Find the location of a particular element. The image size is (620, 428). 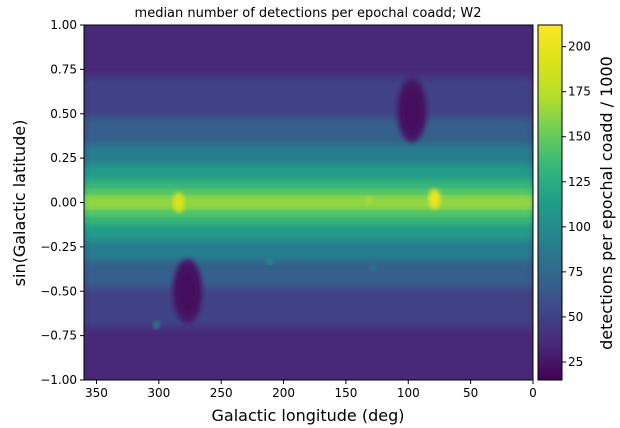

colorbar is located at coordinates (550, 202).